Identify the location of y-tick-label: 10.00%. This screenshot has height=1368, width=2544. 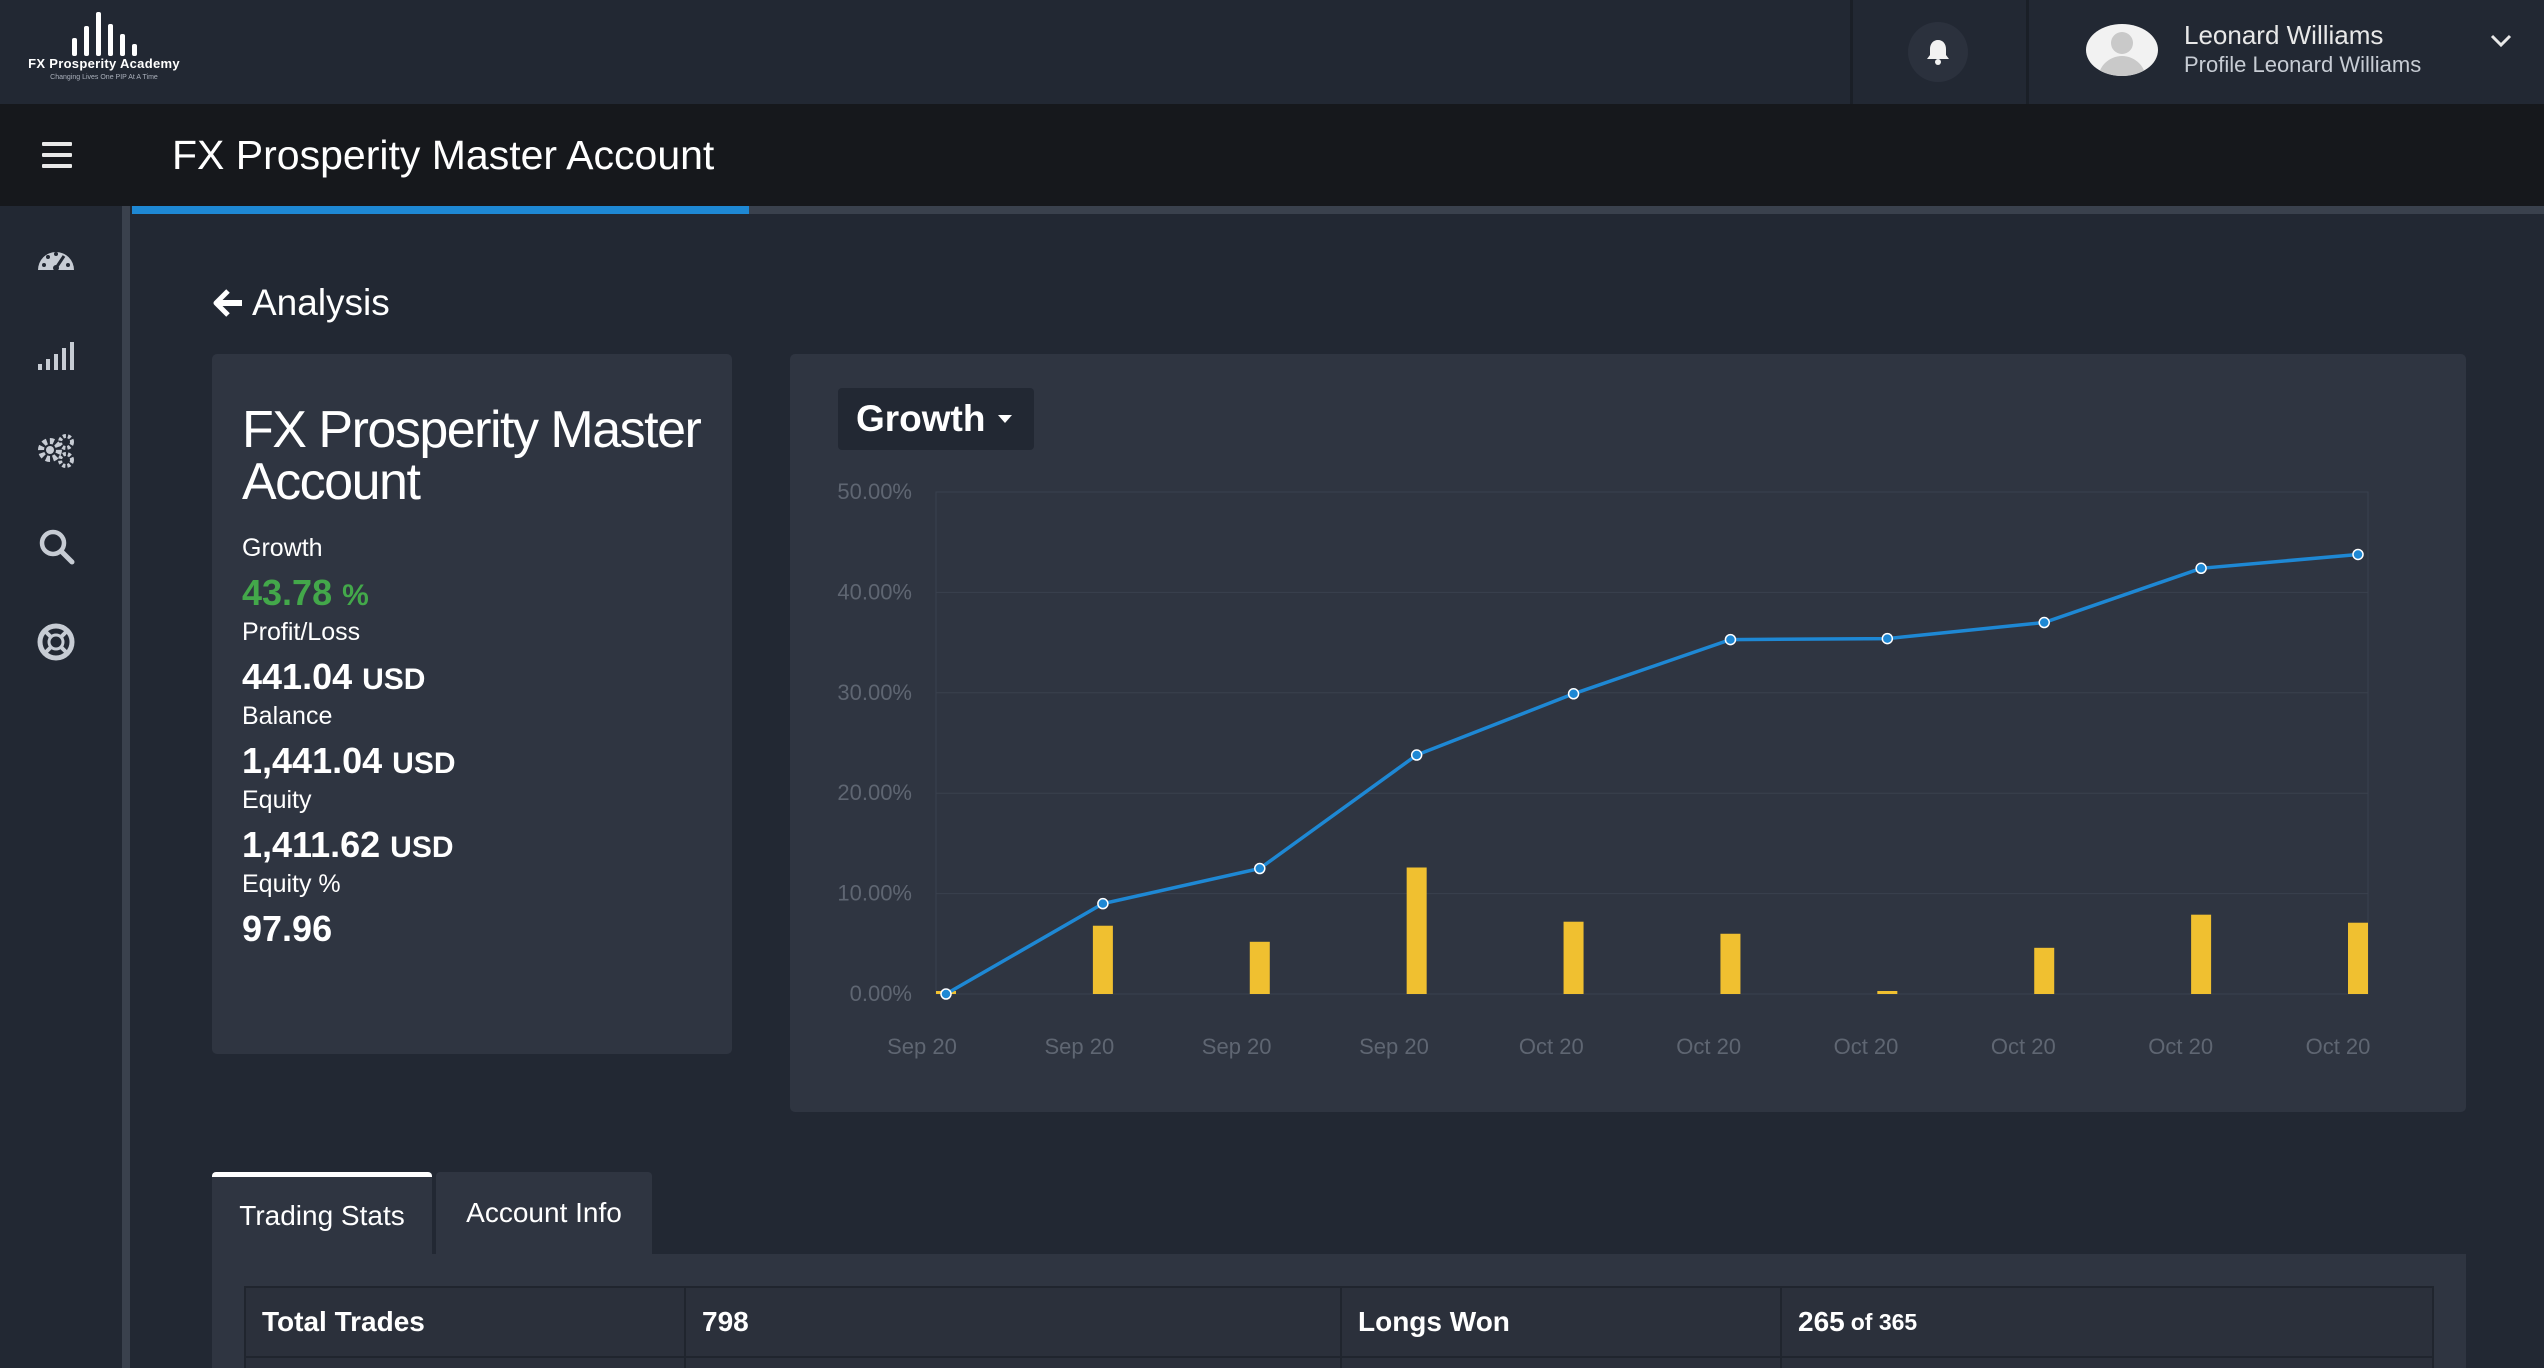
(874, 893).